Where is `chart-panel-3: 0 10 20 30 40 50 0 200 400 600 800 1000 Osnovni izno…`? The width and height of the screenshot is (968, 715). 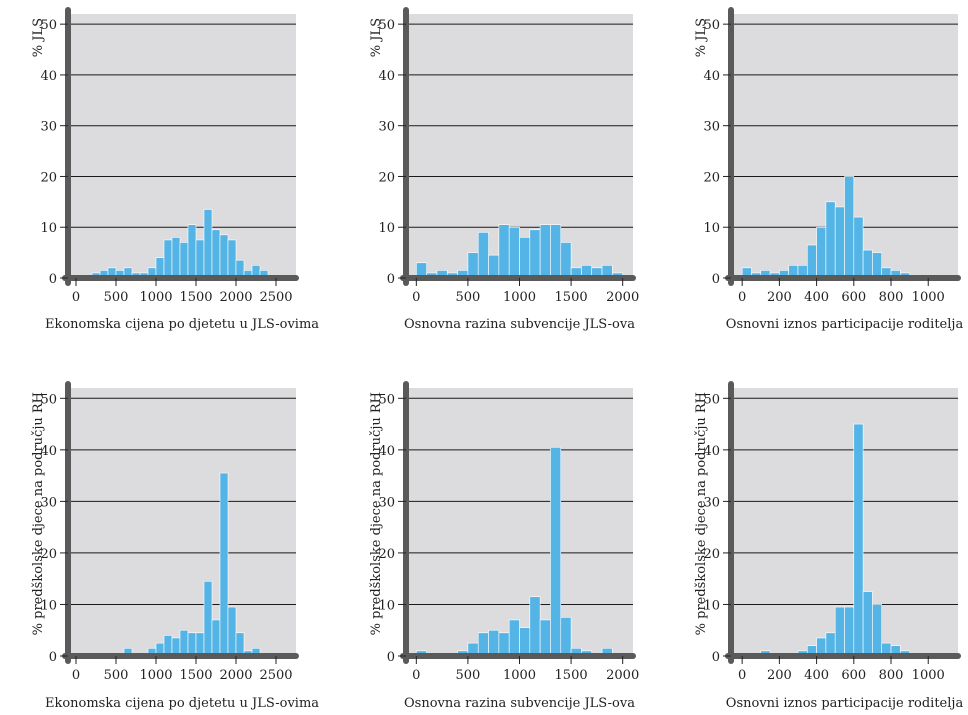
chart-panel-3: 0 10 20 30 40 50 0 200 400 600 800 1000 Osnovni izno… is located at coordinates (829, 169).